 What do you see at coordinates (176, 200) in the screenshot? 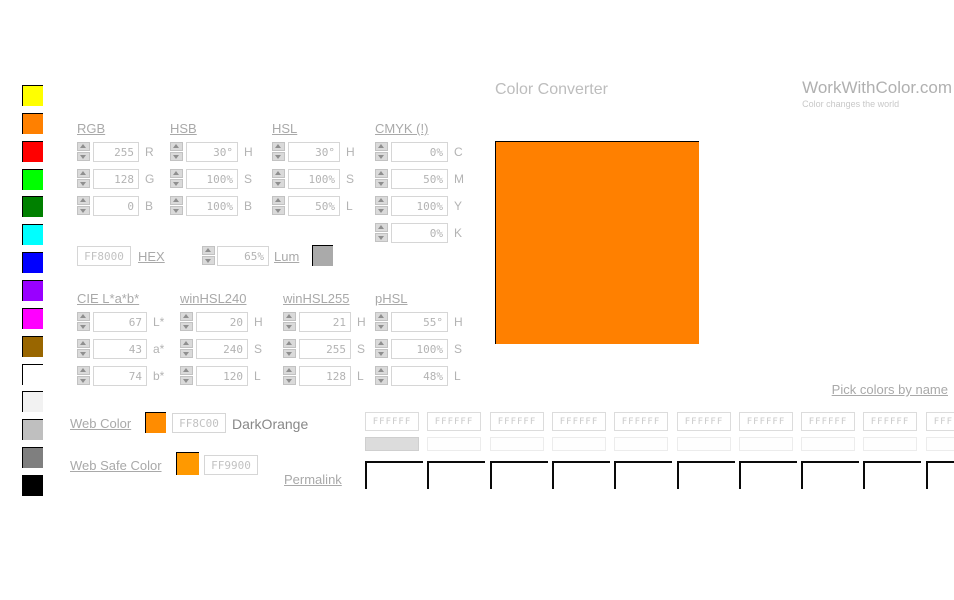
I see `hsb-b-spin-up-button` at bounding box center [176, 200].